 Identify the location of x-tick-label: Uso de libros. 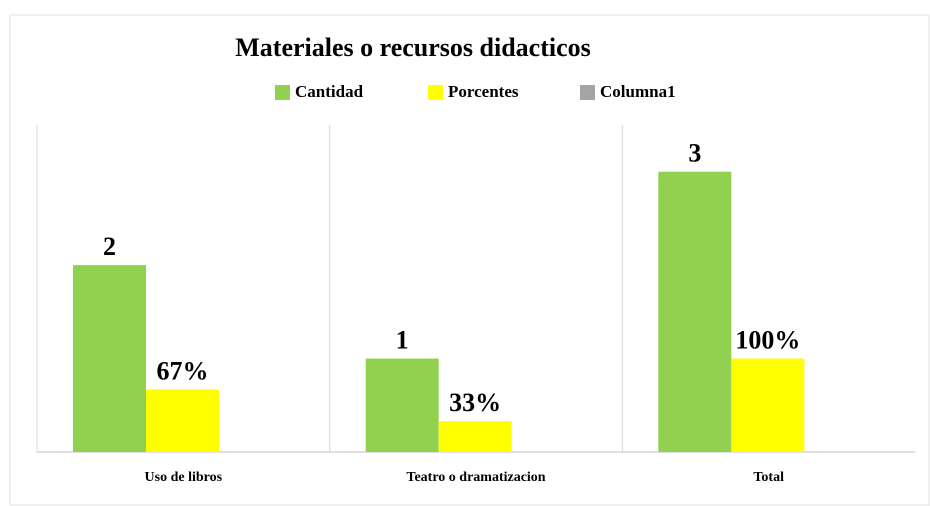
(184, 477).